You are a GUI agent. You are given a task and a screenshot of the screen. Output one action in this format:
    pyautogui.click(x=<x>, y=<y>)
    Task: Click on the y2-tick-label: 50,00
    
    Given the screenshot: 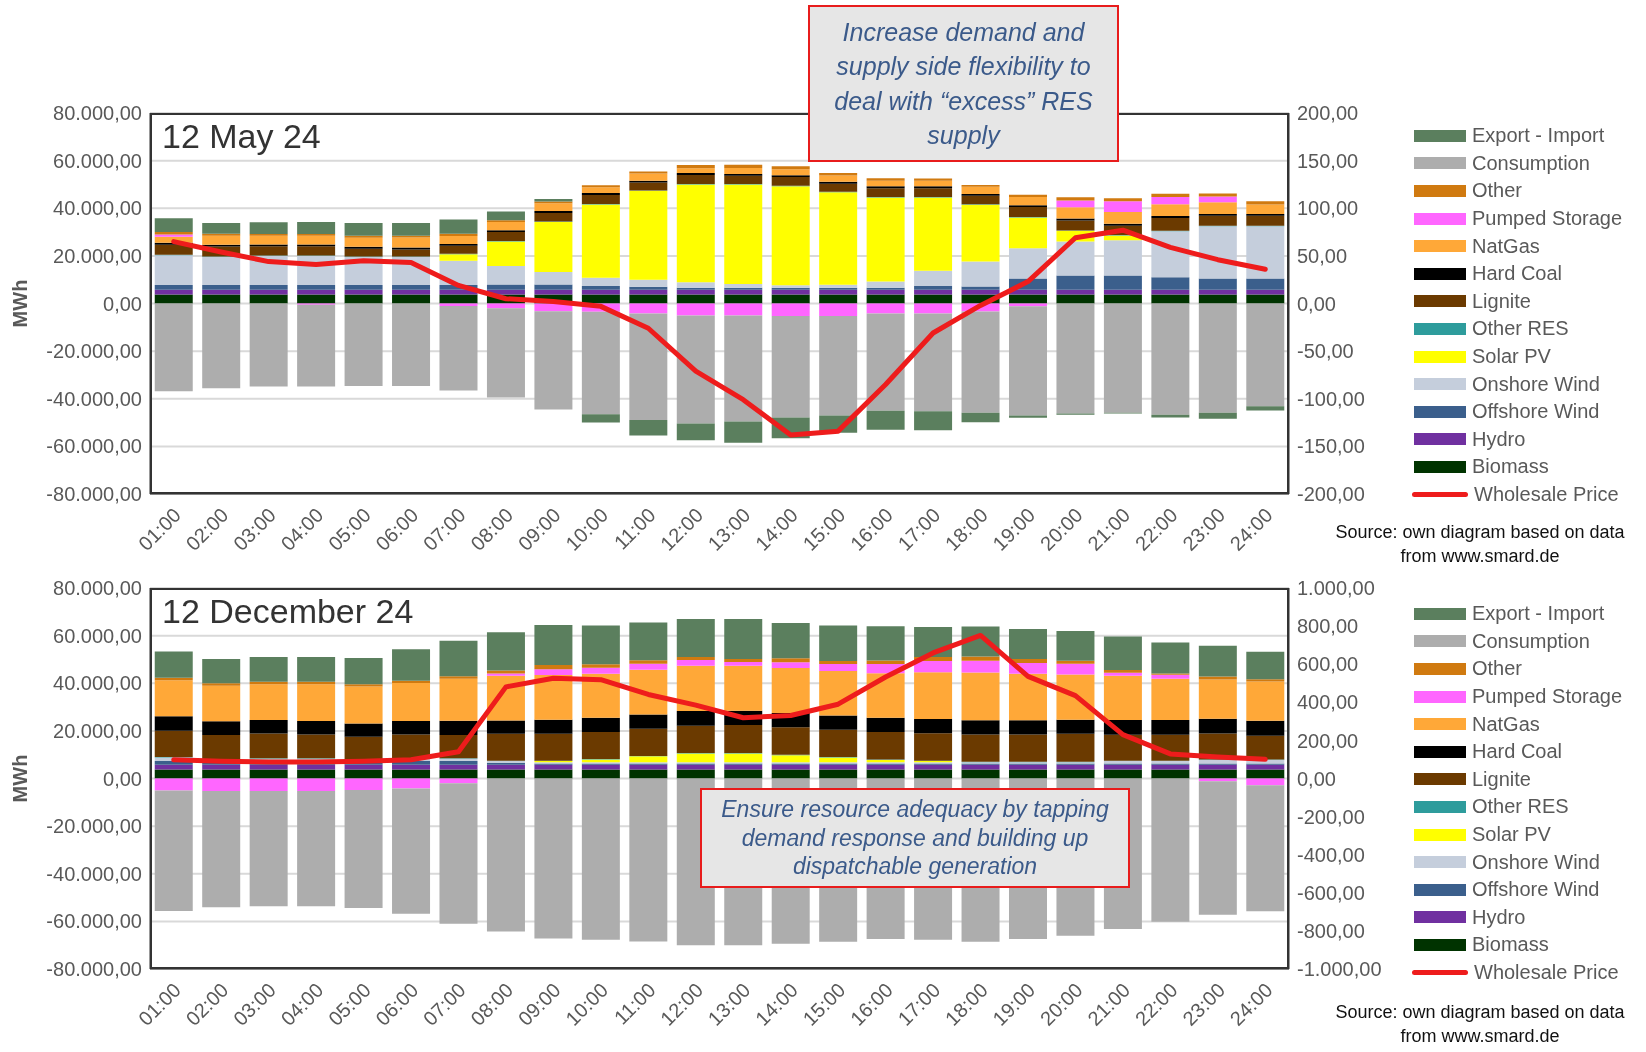 What is the action you would take?
    pyautogui.click(x=1322, y=255)
    